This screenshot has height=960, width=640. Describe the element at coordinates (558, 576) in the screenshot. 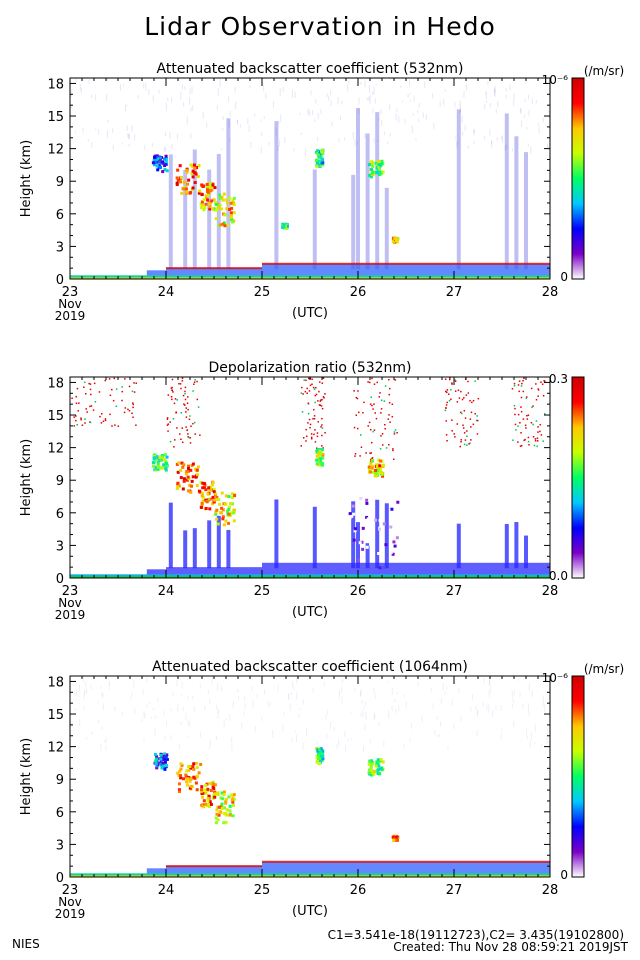

I see `colorbar-min-label: 0.0` at that location.